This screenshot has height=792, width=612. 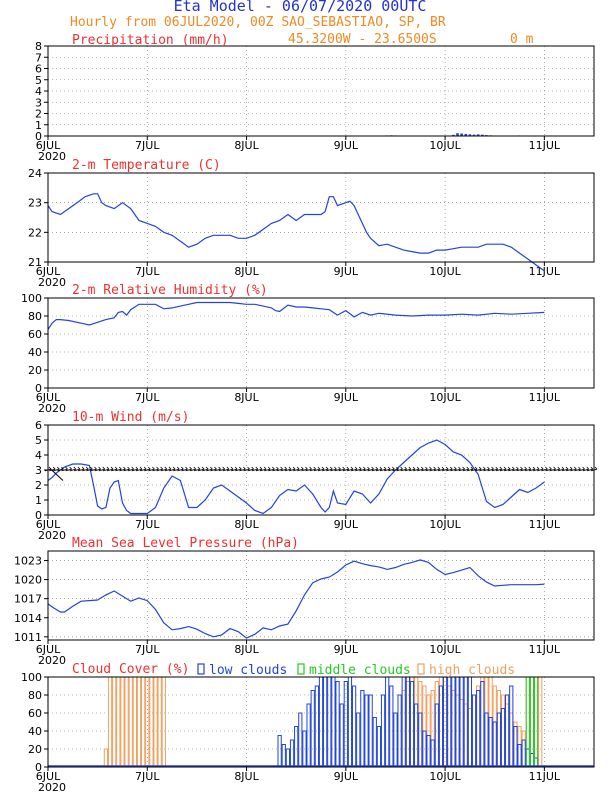 What do you see at coordinates (545, 145) in the screenshot?
I see `x-tick-label: 11JUL` at bounding box center [545, 145].